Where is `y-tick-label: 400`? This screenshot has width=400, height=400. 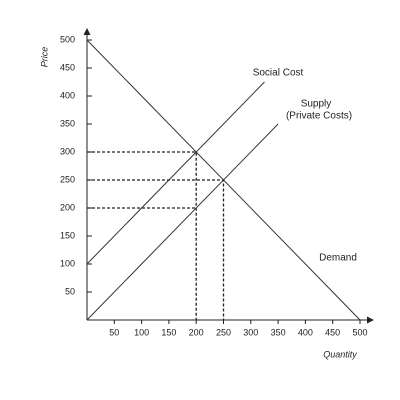
y-tick-label: 400 is located at coordinates (67, 95).